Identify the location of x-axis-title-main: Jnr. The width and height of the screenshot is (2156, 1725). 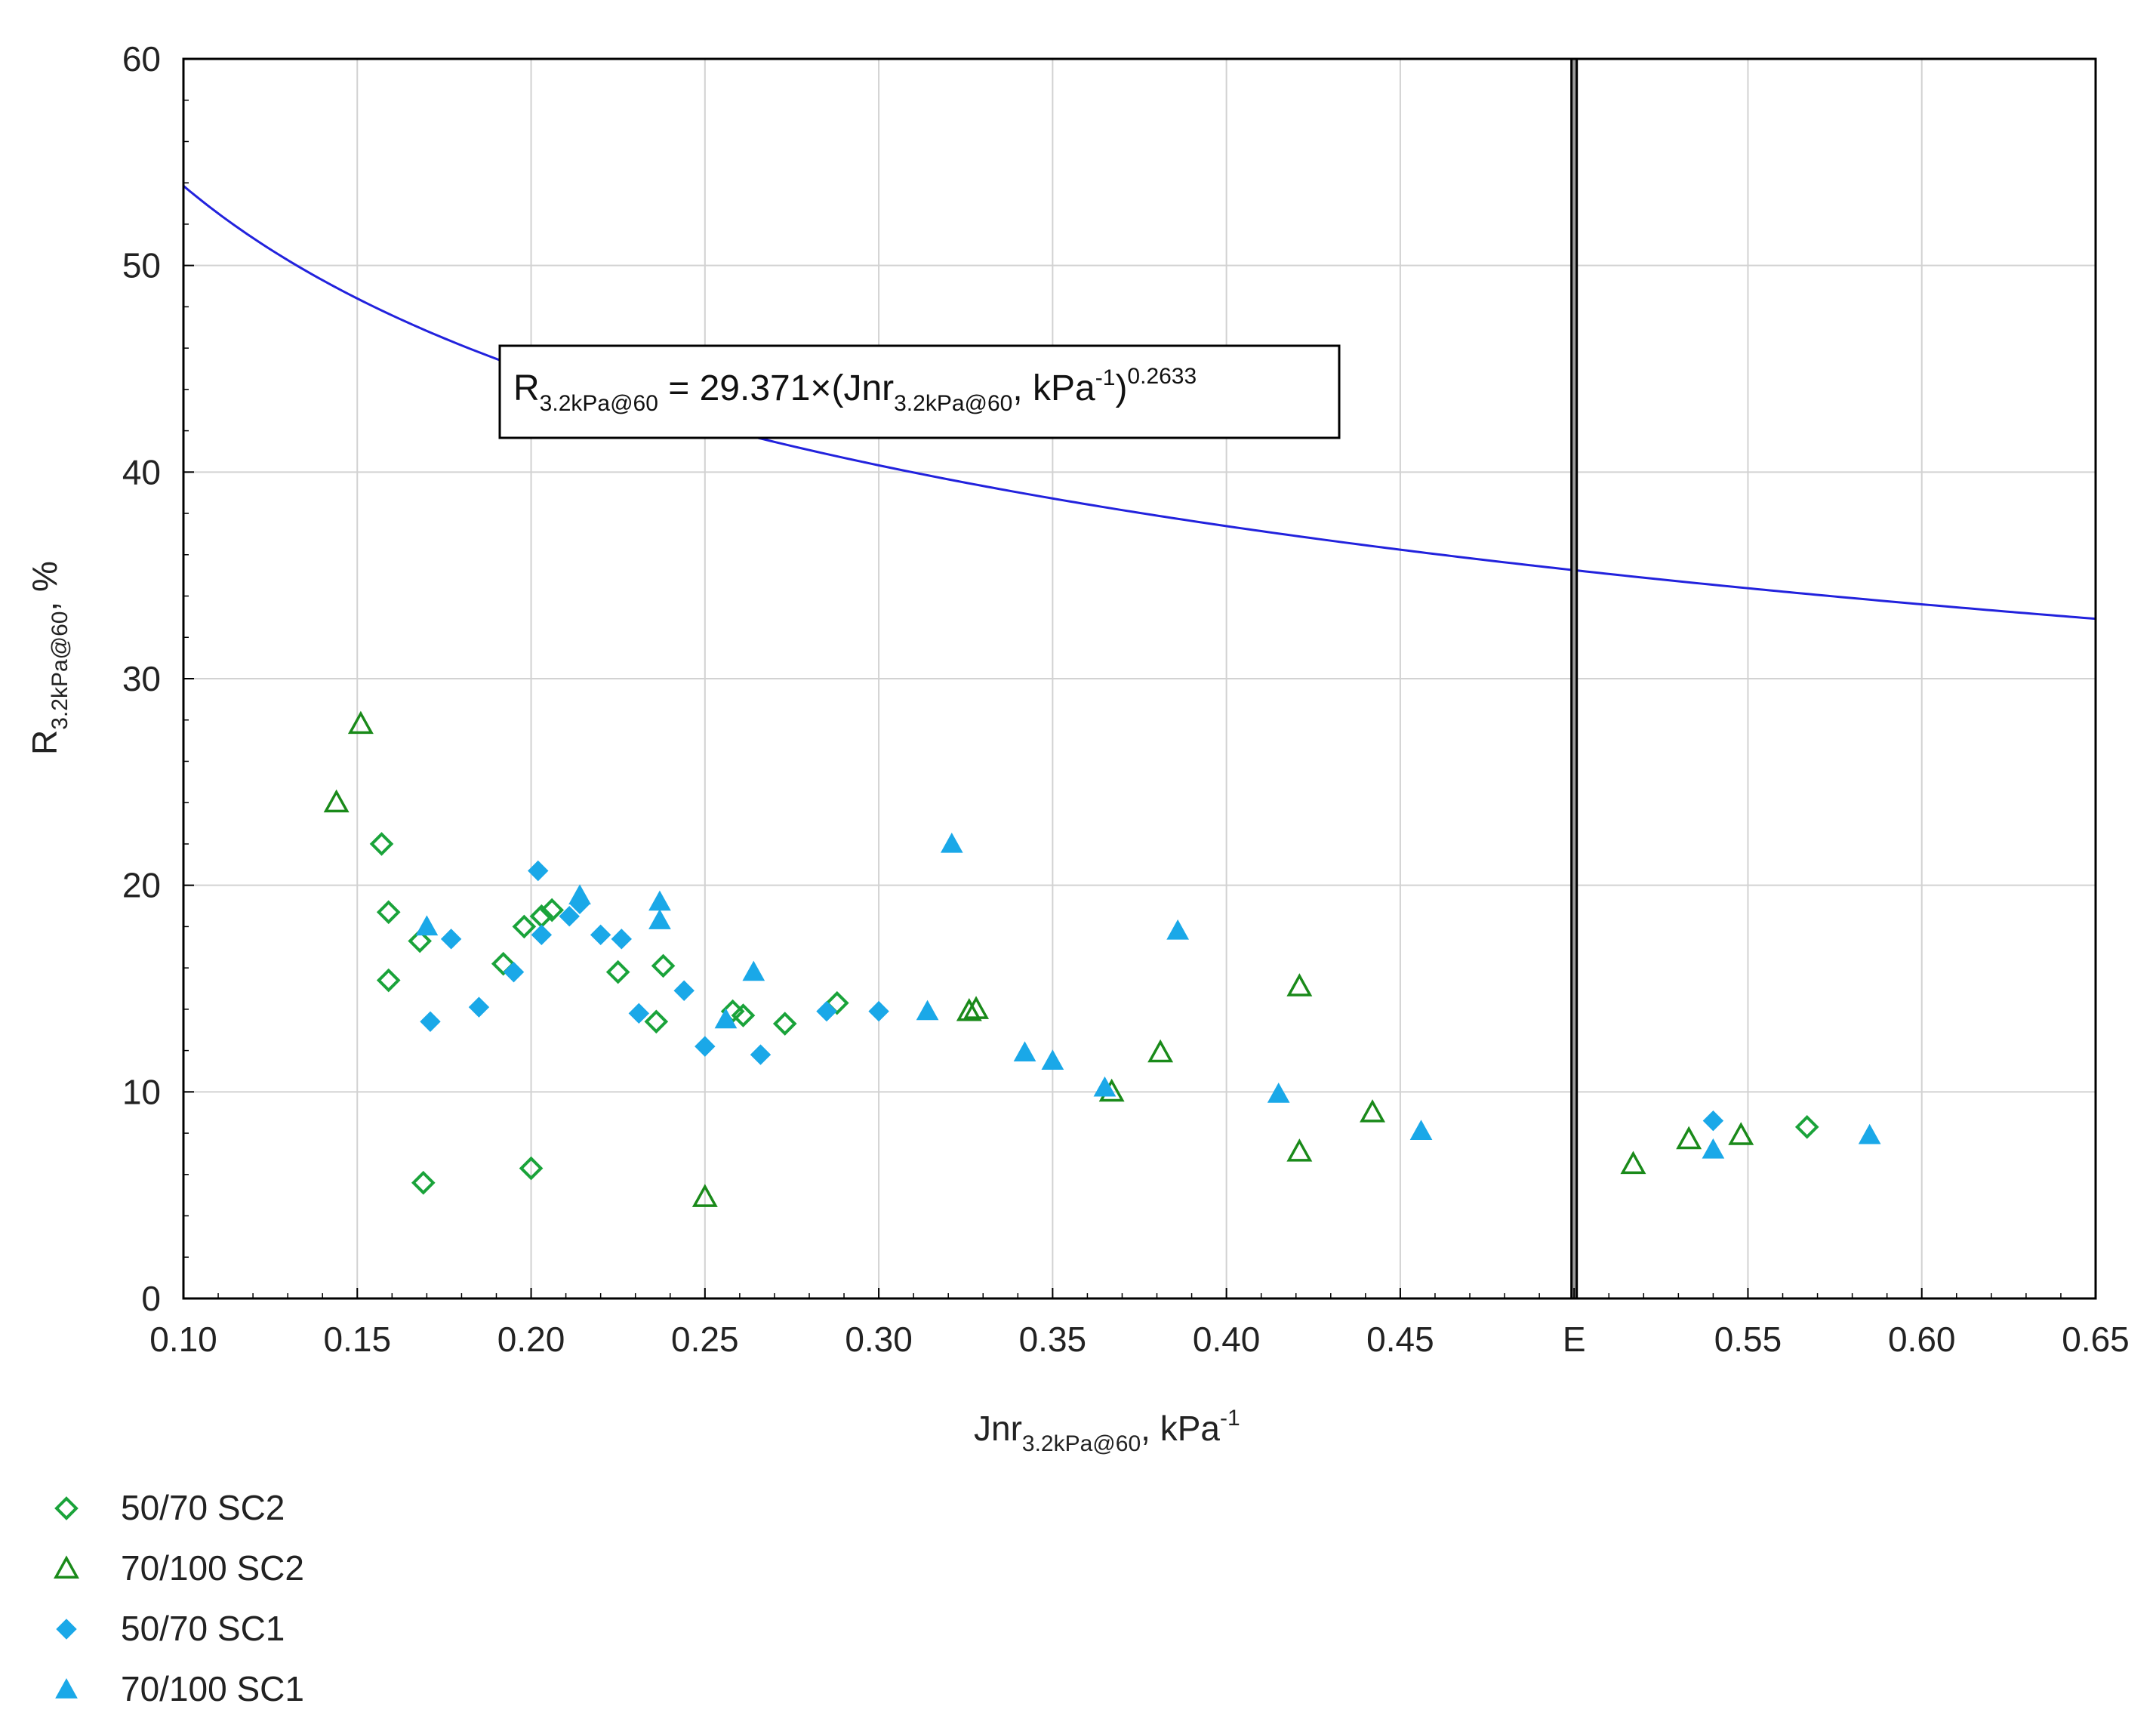
(998, 1428).